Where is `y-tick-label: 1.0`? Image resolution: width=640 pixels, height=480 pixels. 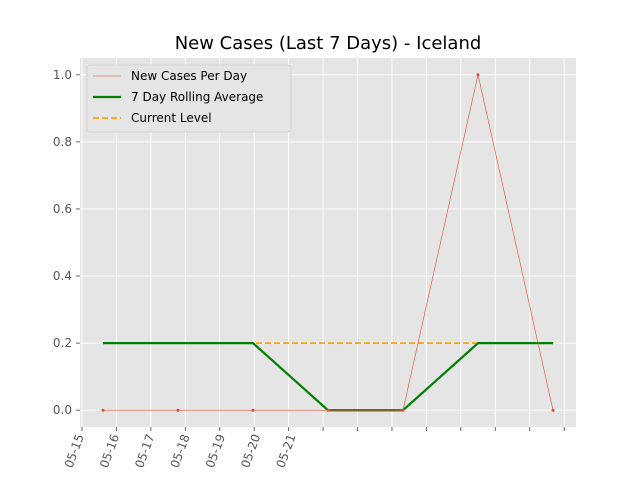
y-tick-label: 1.0 is located at coordinates (62, 75).